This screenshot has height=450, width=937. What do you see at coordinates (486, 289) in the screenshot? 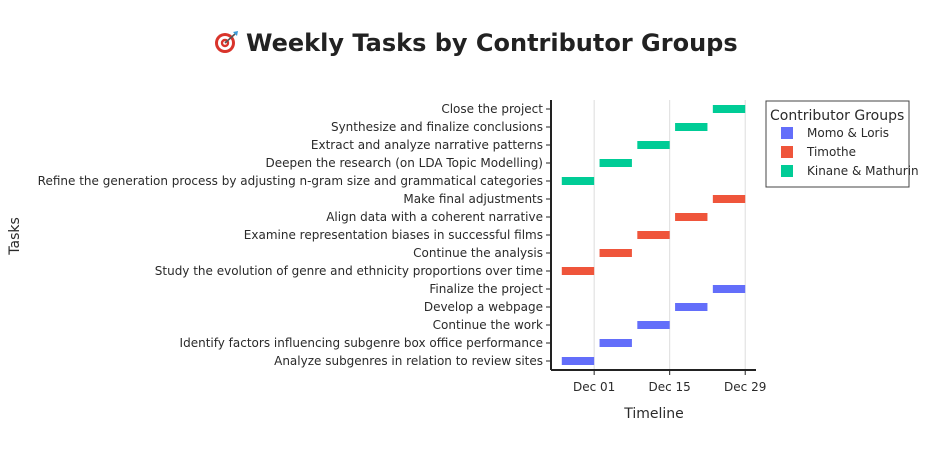
I see `y-tick-label: Finalize the project` at bounding box center [486, 289].